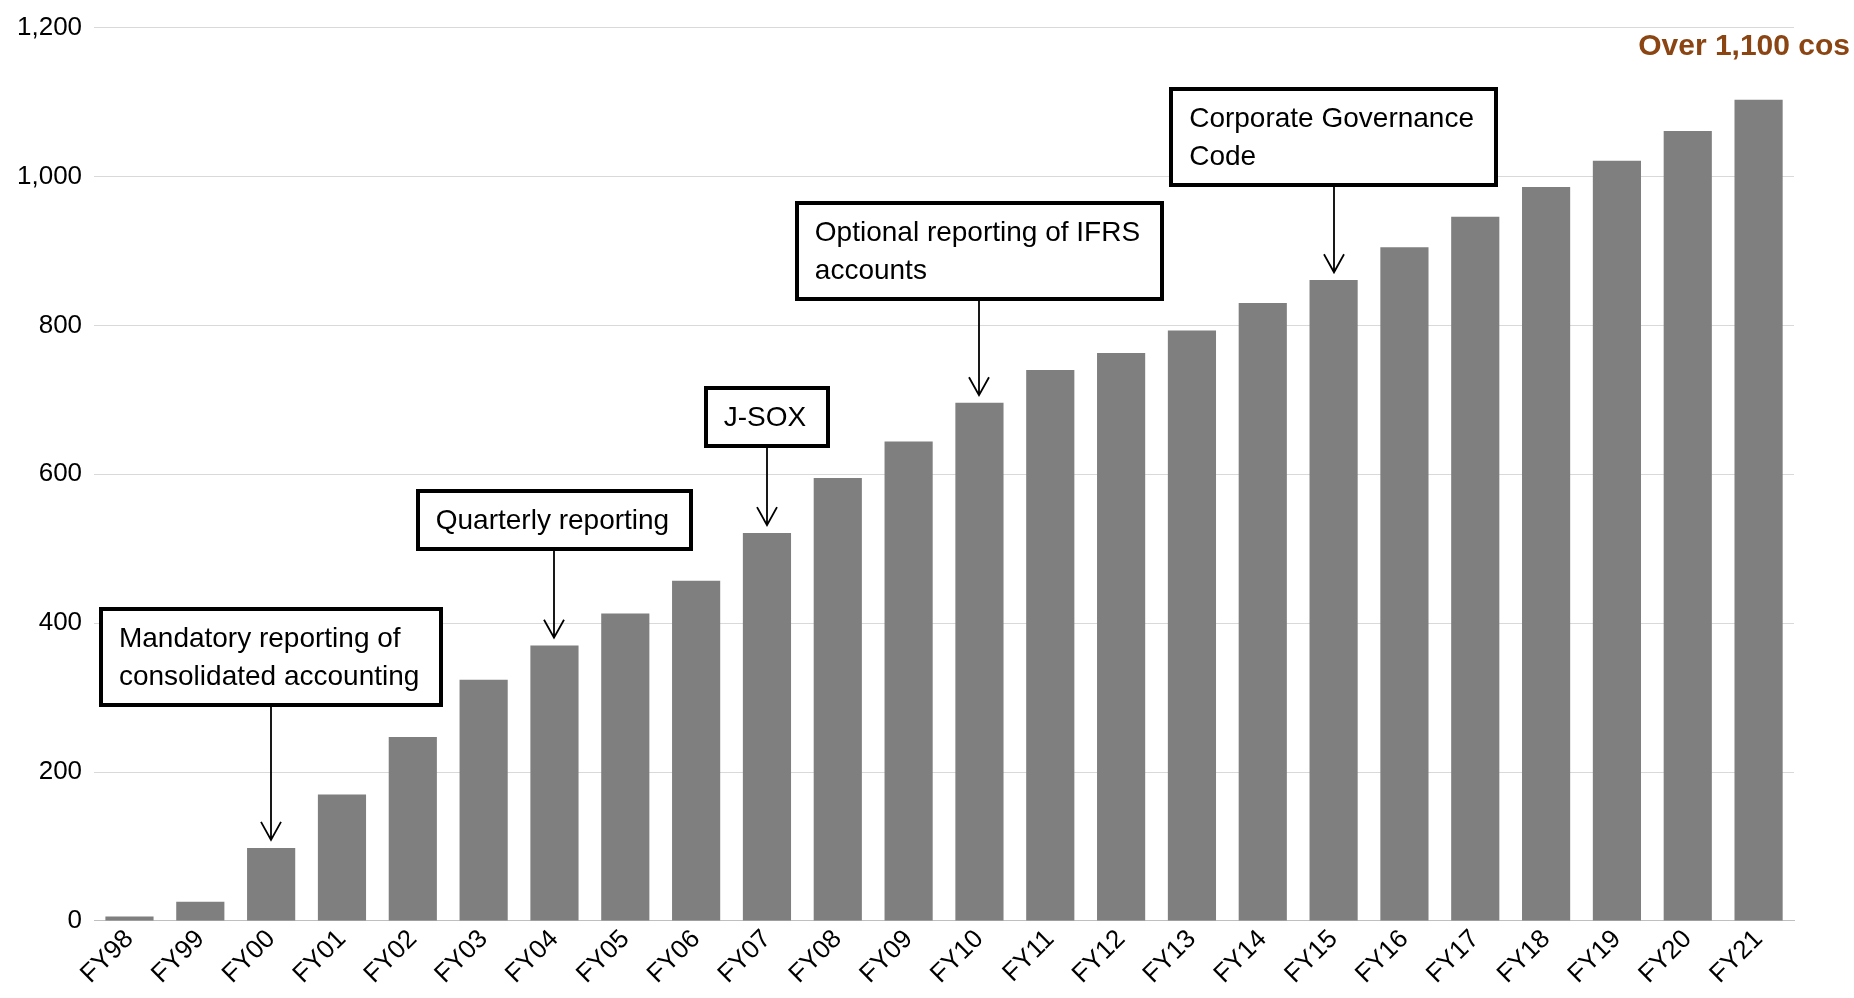  I want to click on annotation: Optional reporting of IFRS accounts, so click(979, 250).